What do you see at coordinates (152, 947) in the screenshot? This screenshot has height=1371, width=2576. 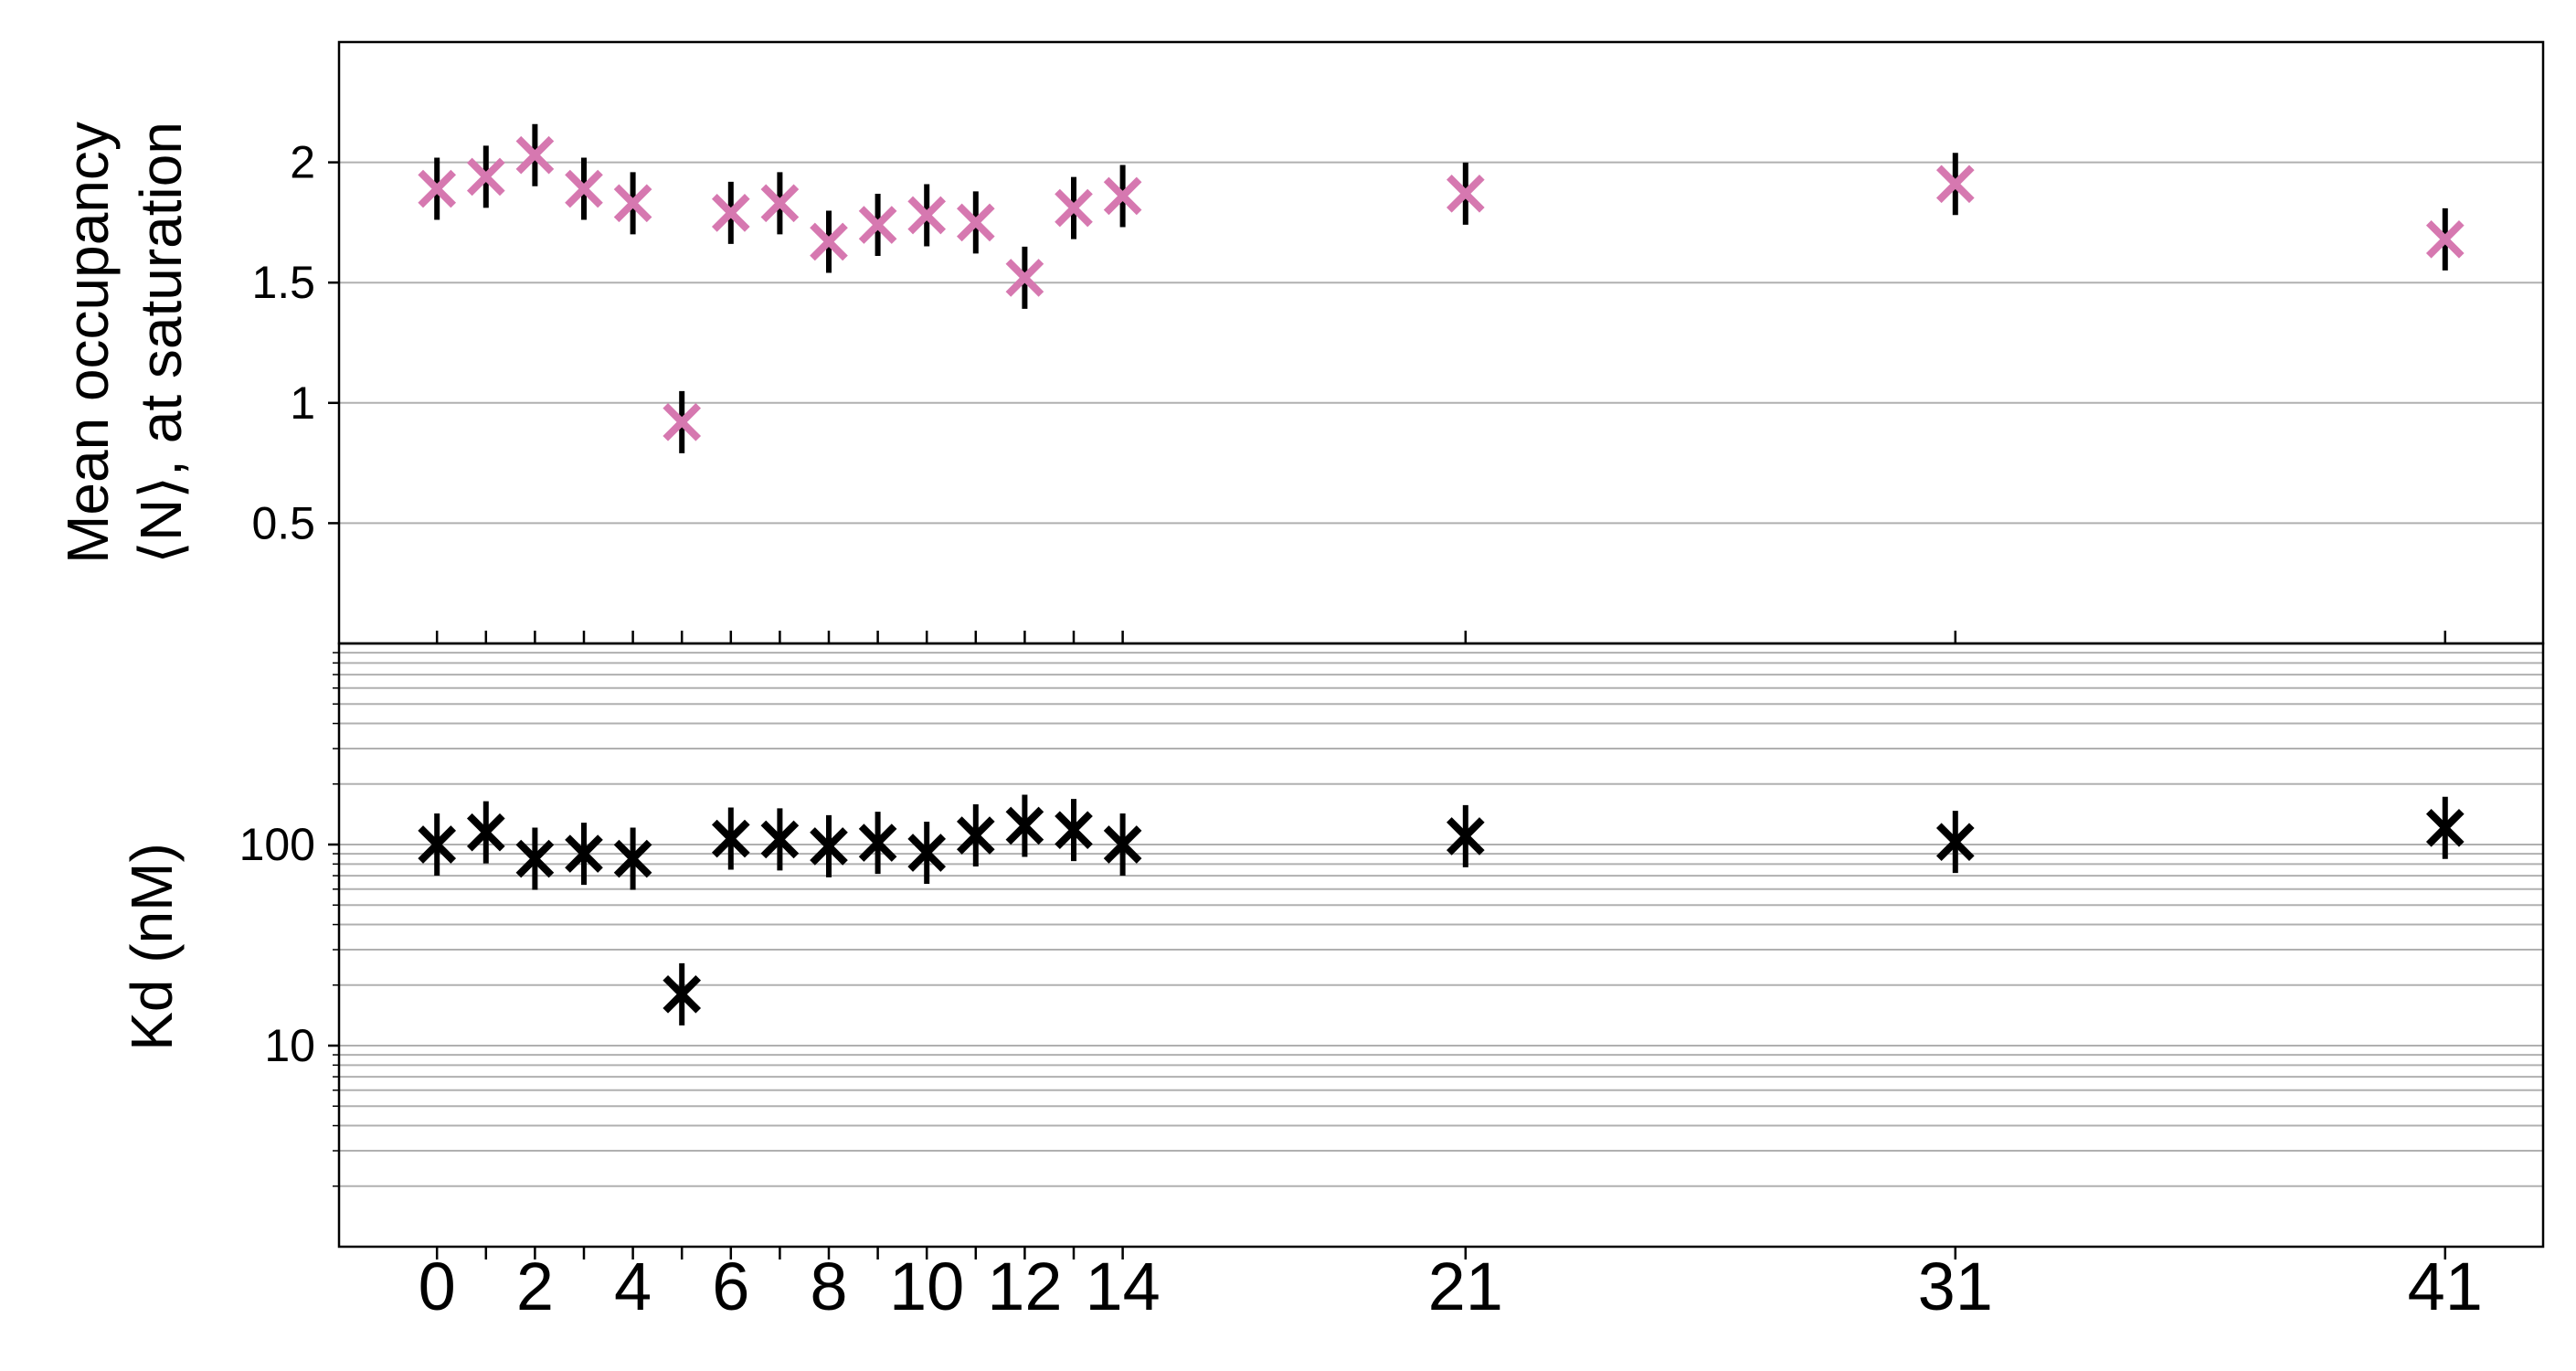 I see `bottom-y-axis-title: Kd (nM)` at bounding box center [152, 947].